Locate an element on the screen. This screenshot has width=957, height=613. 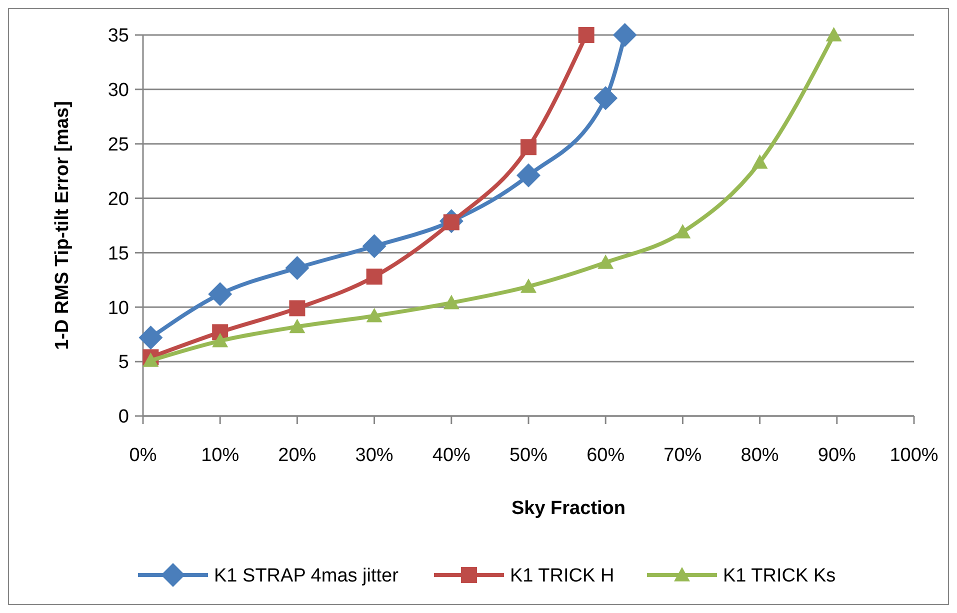
x-tick-label: 20% is located at coordinates (297, 455).